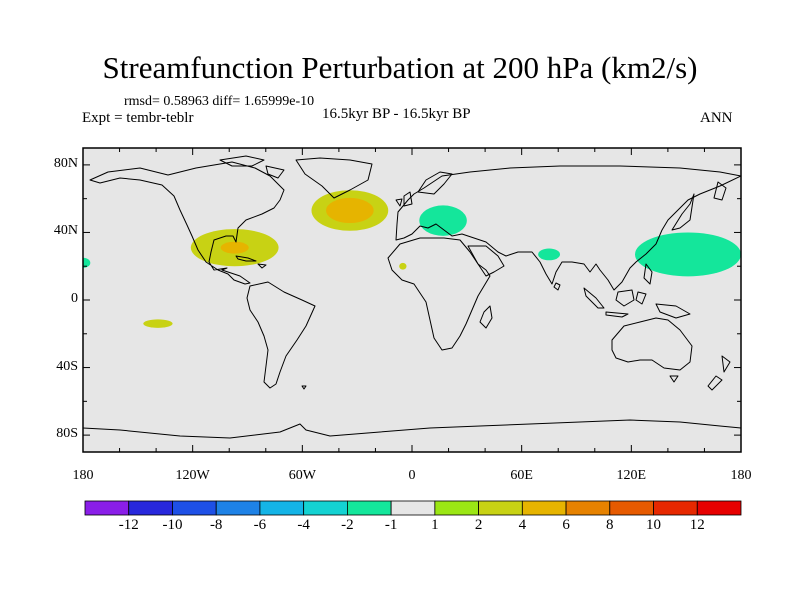 This screenshot has width=800, height=600. Describe the element at coordinates (138, 118) in the screenshot. I see `experiment-label: Expt = tembr-teblr` at that location.